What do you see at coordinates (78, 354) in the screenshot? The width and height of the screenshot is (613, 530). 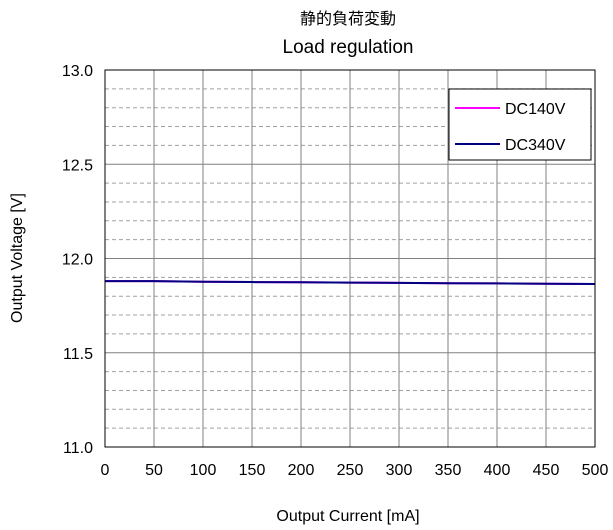 I see `y-tick-label: 11.5` at bounding box center [78, 354].